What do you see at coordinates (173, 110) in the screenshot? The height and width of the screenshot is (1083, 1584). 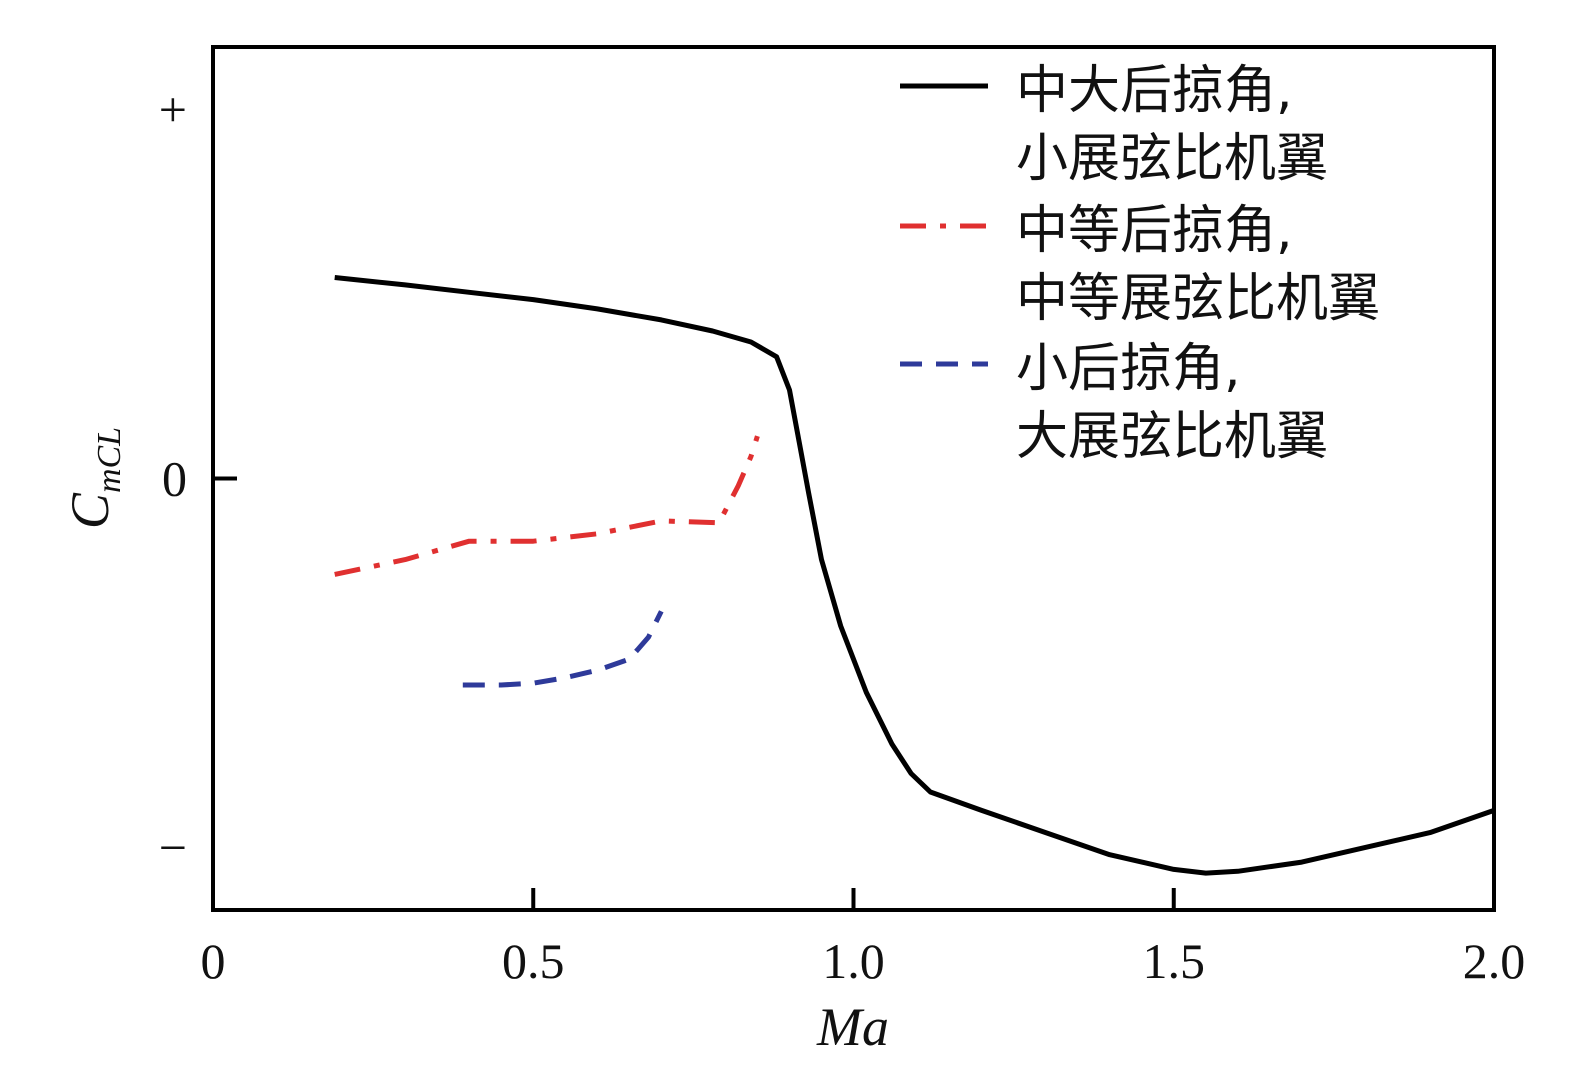 I see `y-tick-label: +` at bounding box center [173, 110].